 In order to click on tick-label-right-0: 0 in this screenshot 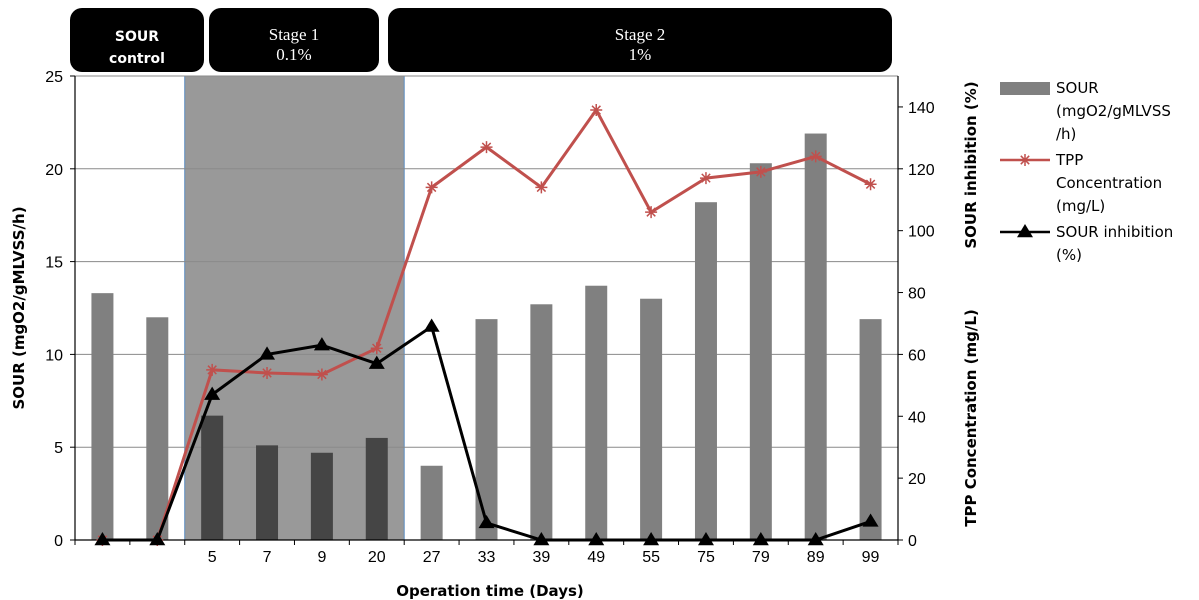, I will do `click(912, 541)`.